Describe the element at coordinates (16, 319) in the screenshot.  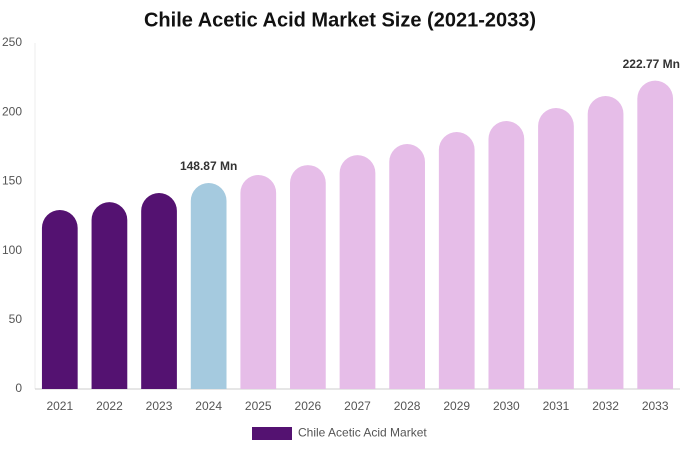
I see `y-tick-label: 50` at that location.